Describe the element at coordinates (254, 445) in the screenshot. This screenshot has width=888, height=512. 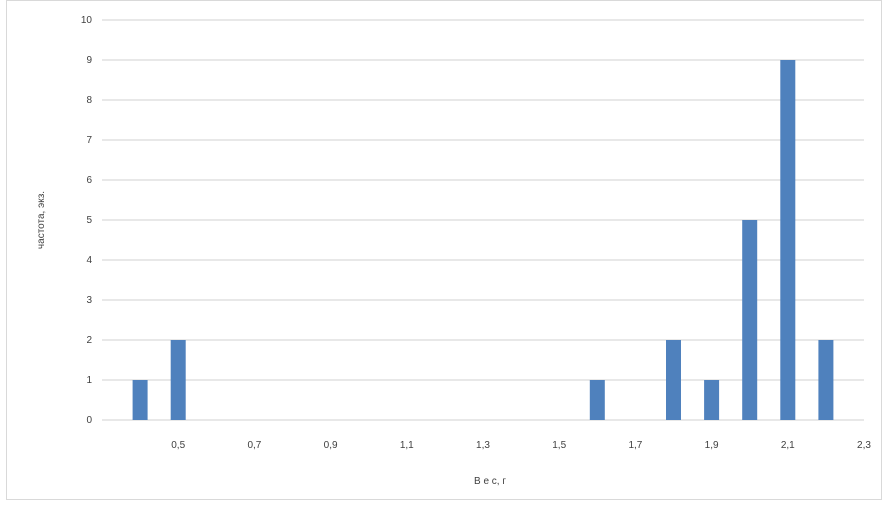
I see `x-tick-label: 0,7` at that location.